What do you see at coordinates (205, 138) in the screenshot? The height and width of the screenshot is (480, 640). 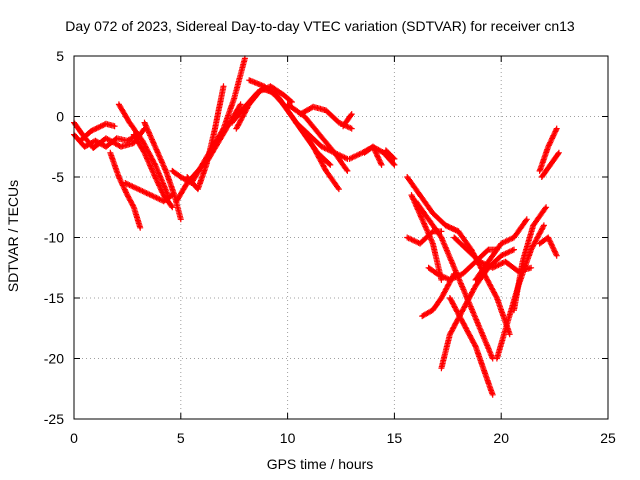 I see `series-arc11` at bounding box center [205, 138].